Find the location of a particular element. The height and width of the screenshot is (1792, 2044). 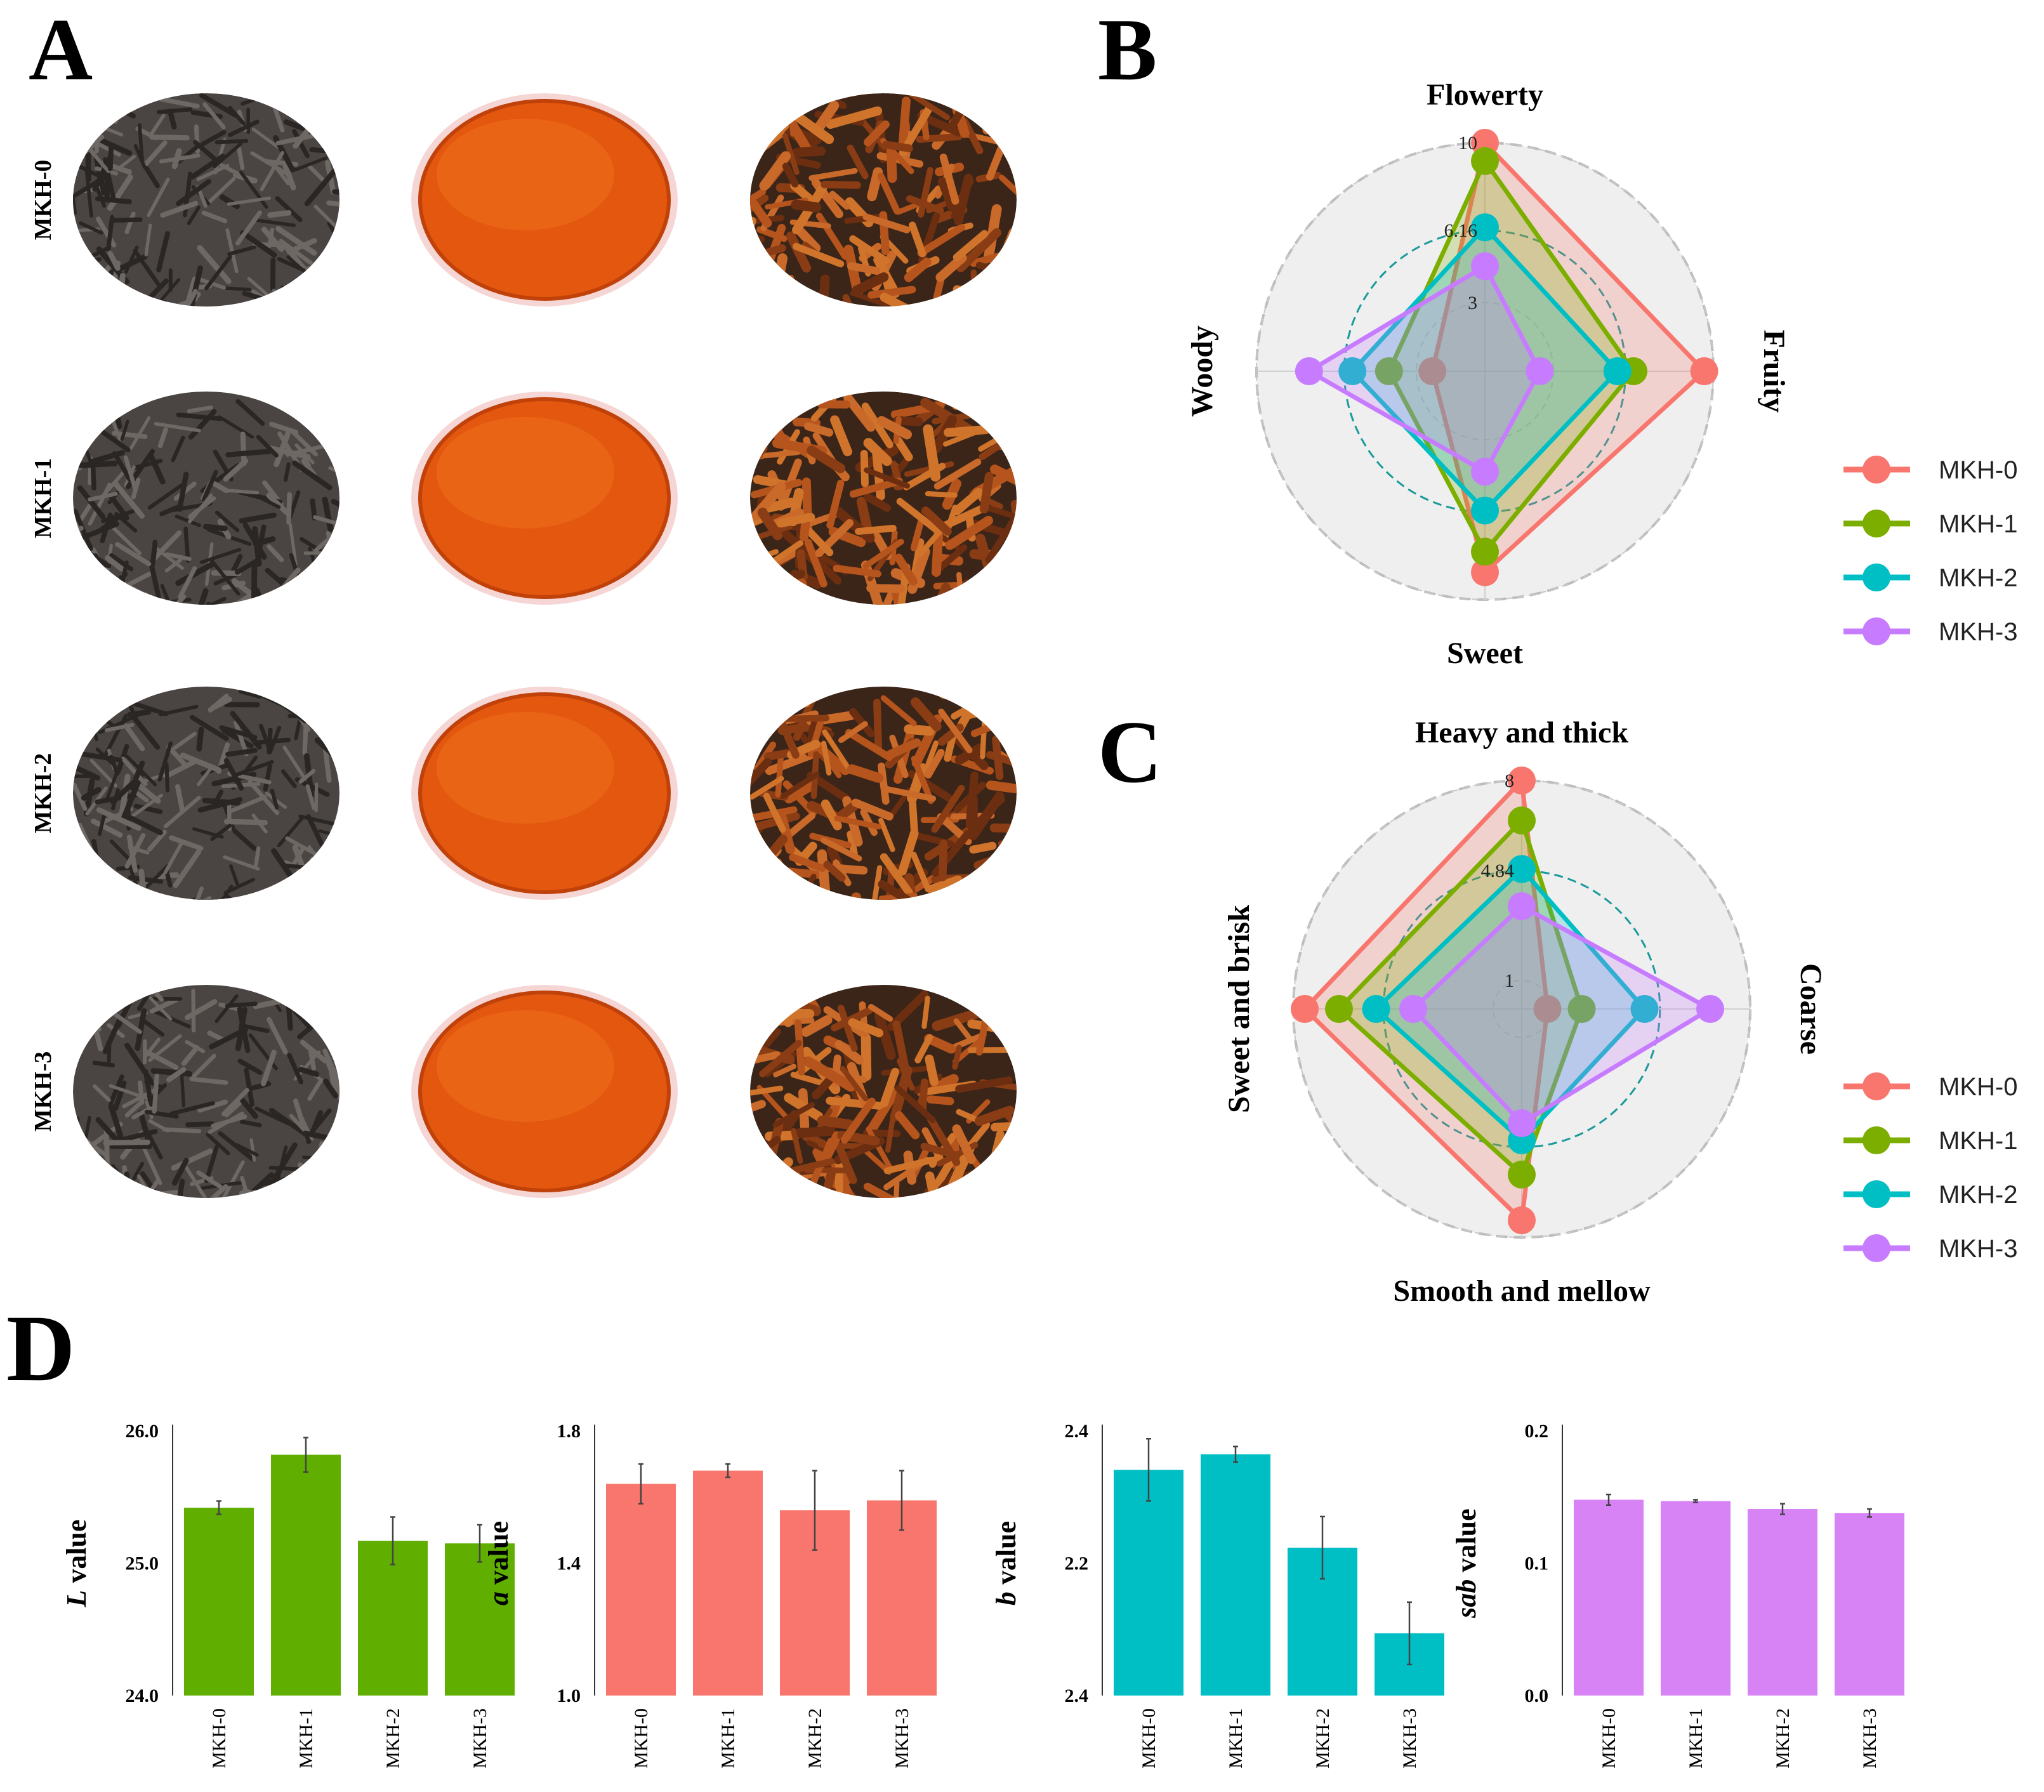

y-axis-title: b value is located at coordinates (1007, 1563).